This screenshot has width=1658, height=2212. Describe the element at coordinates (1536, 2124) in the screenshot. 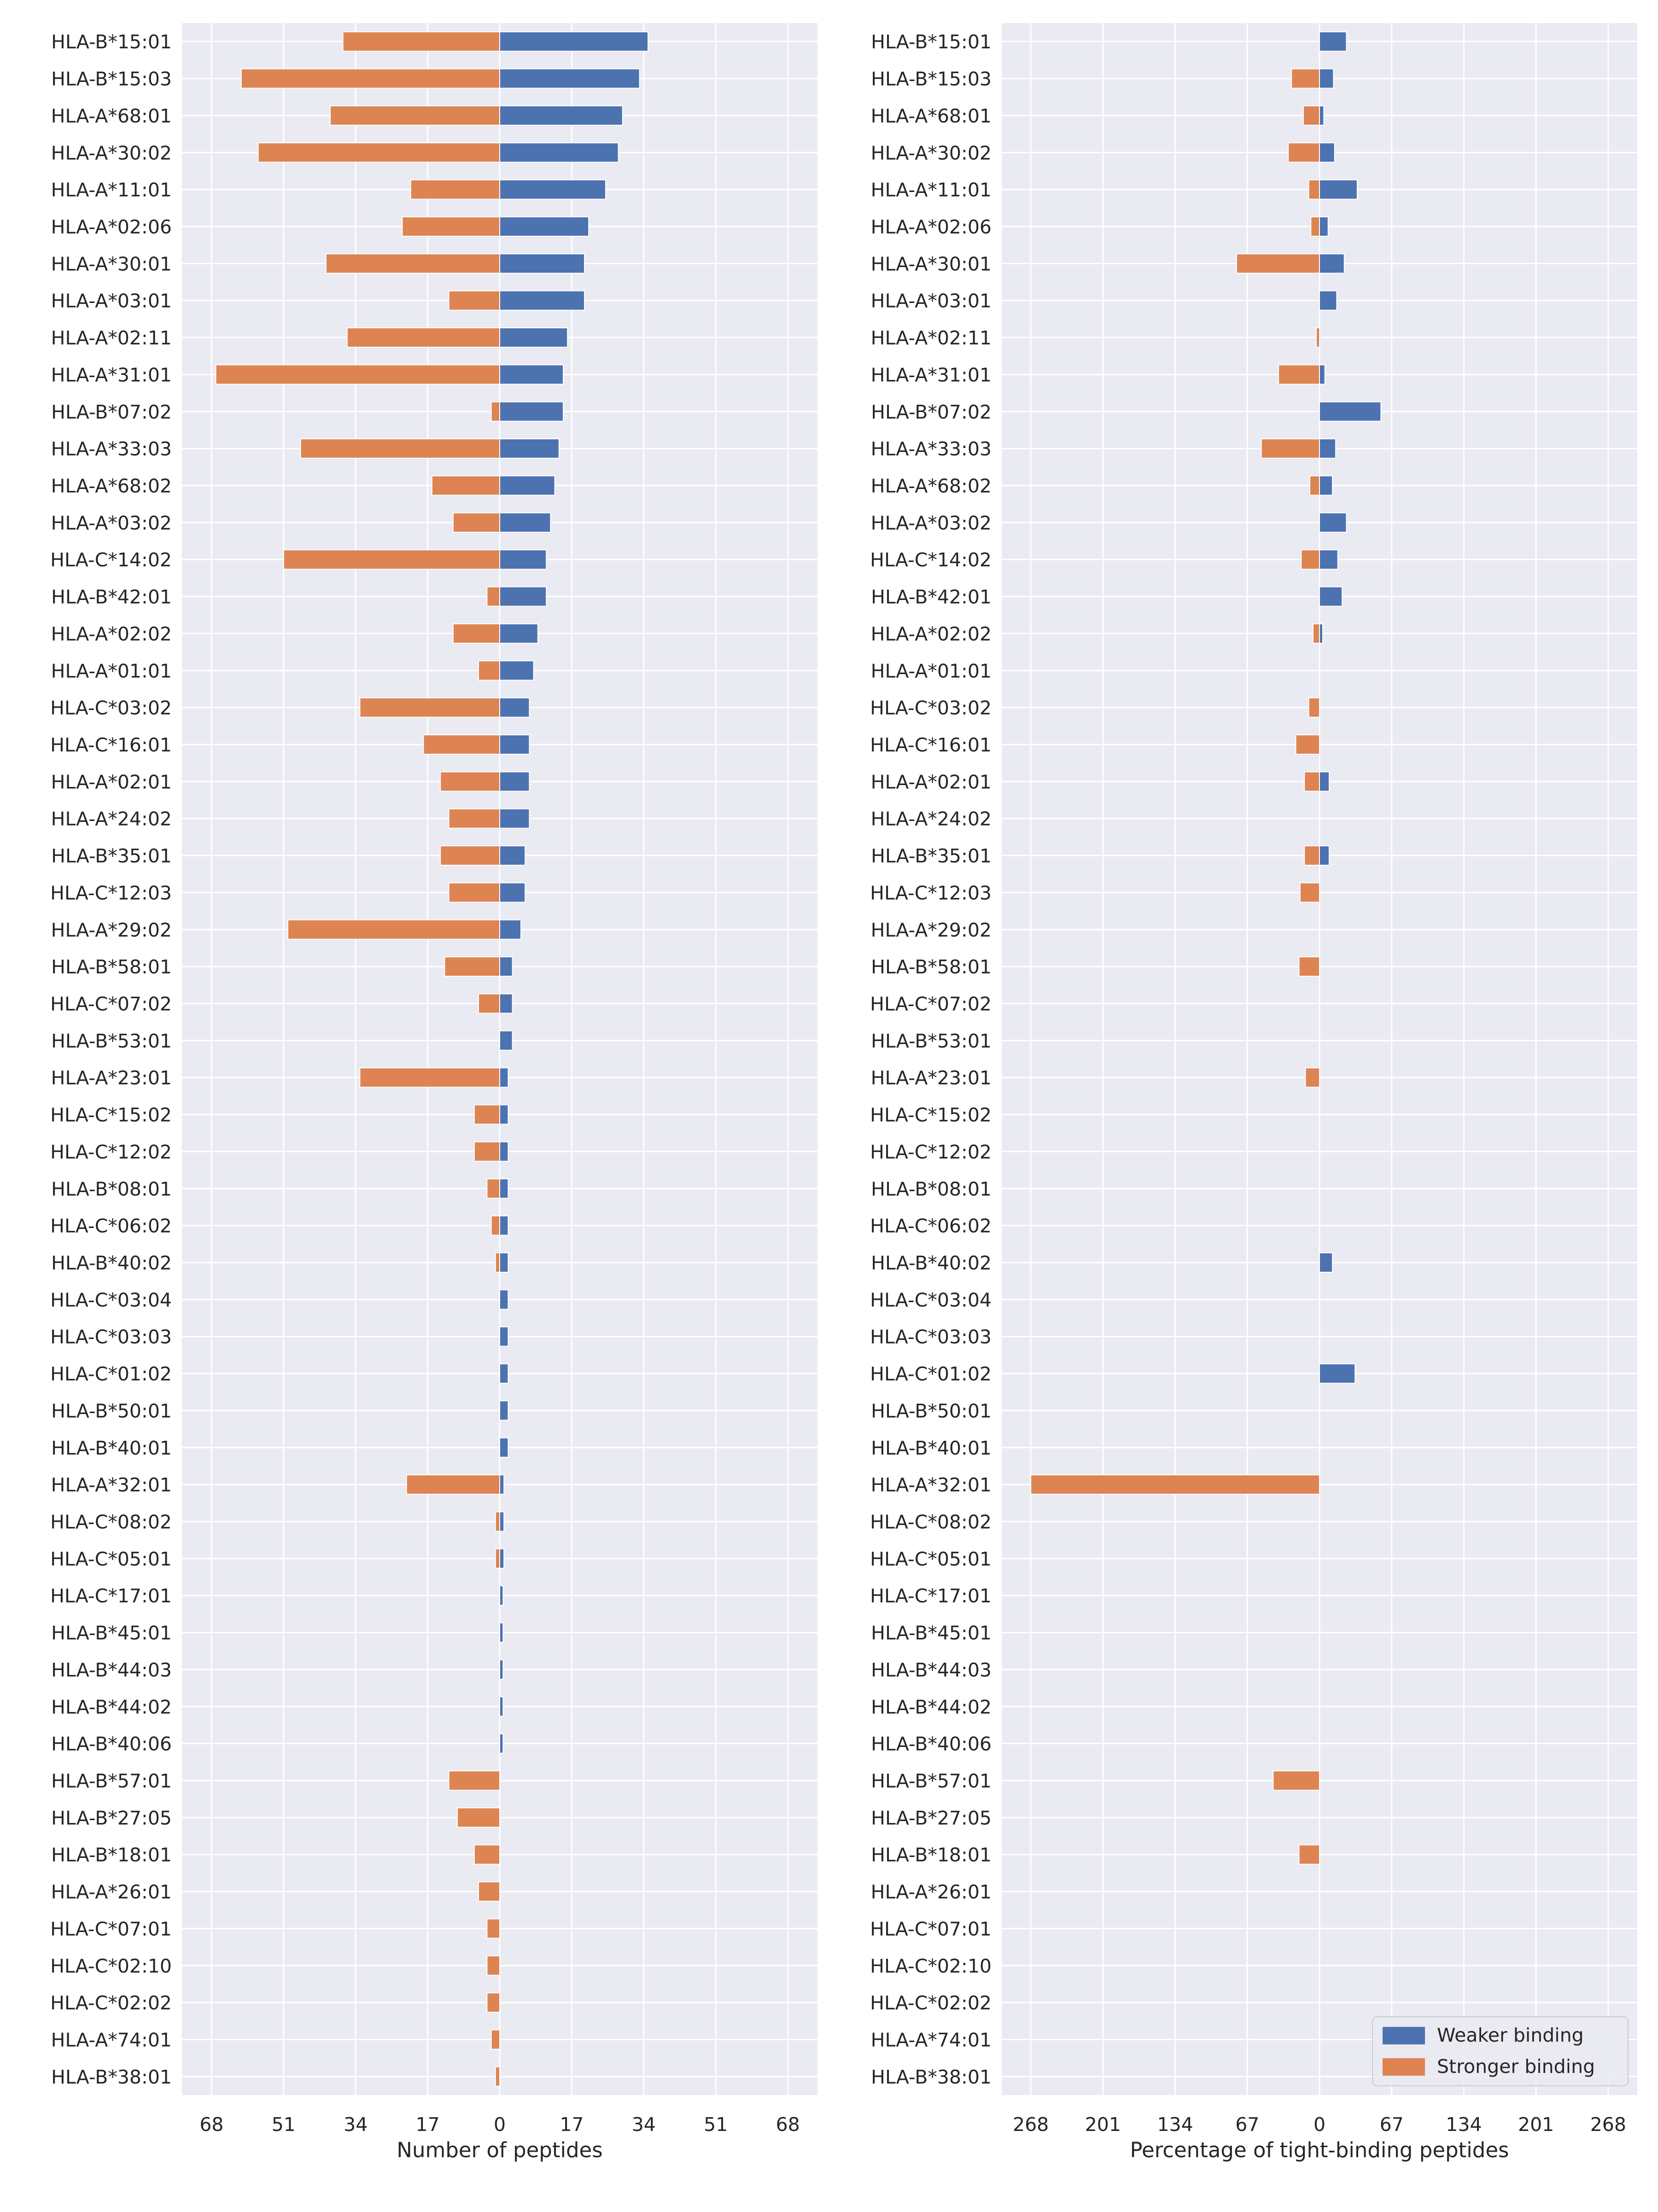

I see `x-tick-label: 201` at that location.